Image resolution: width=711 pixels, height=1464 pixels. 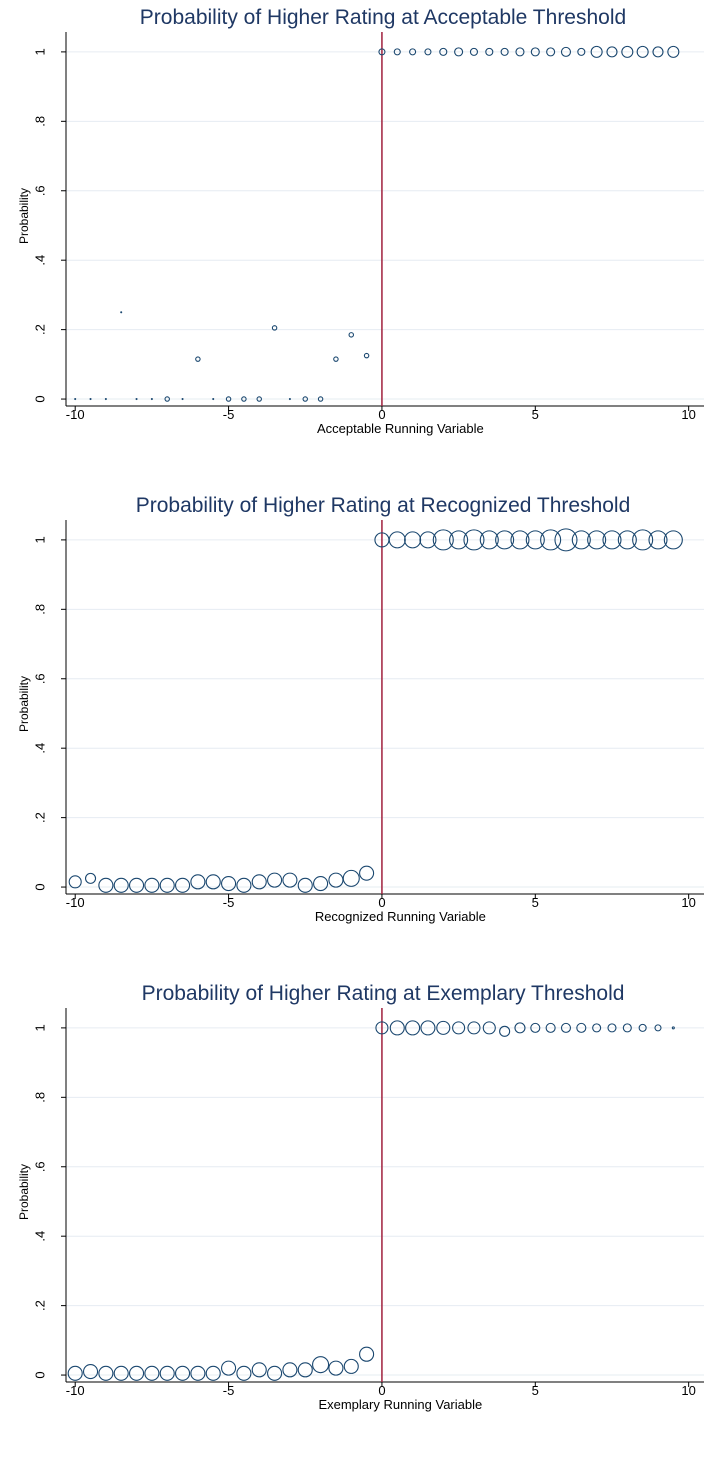 What do you see at coordinates (40, 51) in the screenshot?
I see `y-tick-label: 1` at bounding box center [40, 51].